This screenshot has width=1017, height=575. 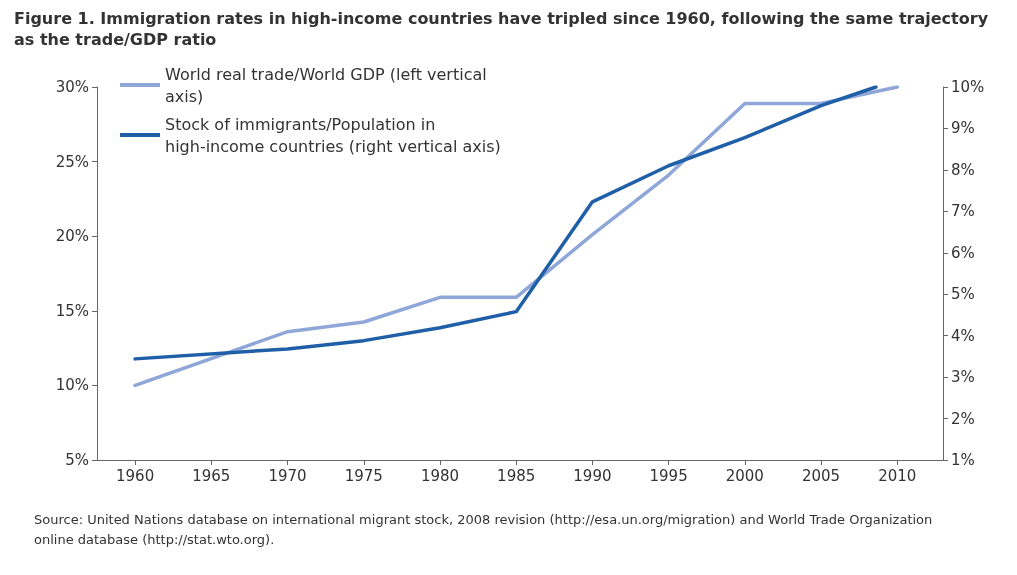 I want to click on y-tick-label: 10%, so click(x=72, y=385).